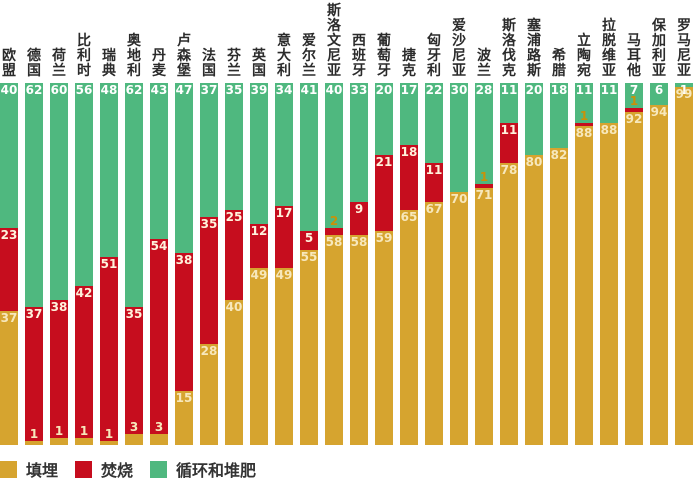 The image size is (700, 484). I want to click on value-landfill: 94, so click(659, 111).